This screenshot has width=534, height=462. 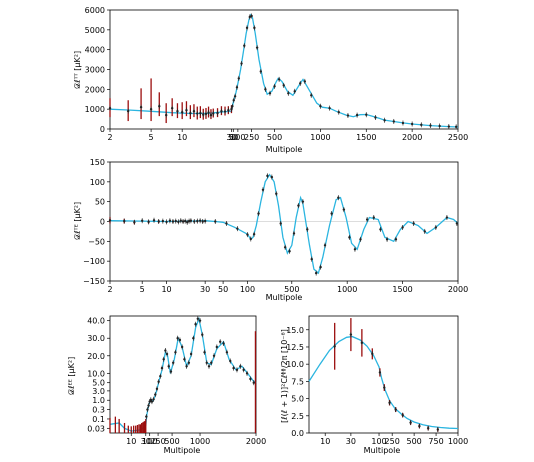 I want to click on tt-xtick-label: 5, so click(x=151, y=137).